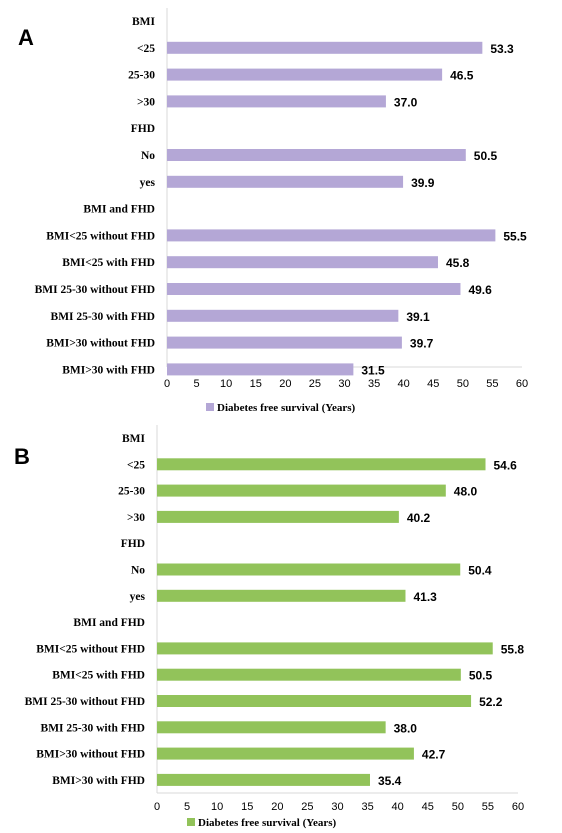  What do you see at coordinates (108, 263) in the screenshot?
I see `category-label: BMI<25 with FHD` at bounding box center [108, 263].